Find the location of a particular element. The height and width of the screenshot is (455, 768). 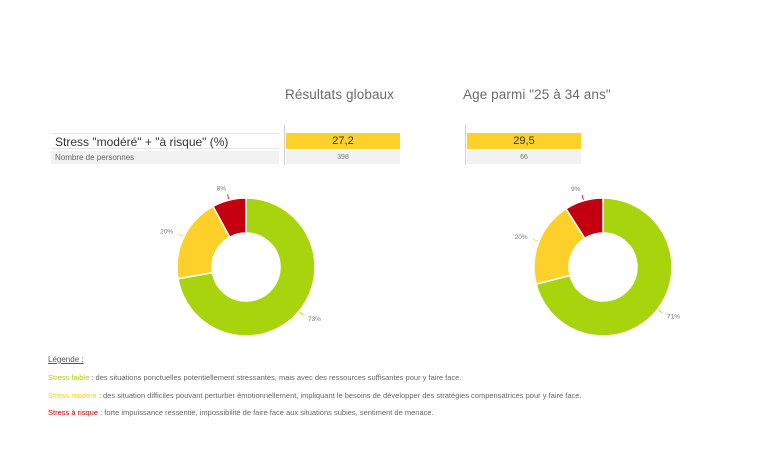

age-stress-value: 29,5 is located at coordinates (524, 141).